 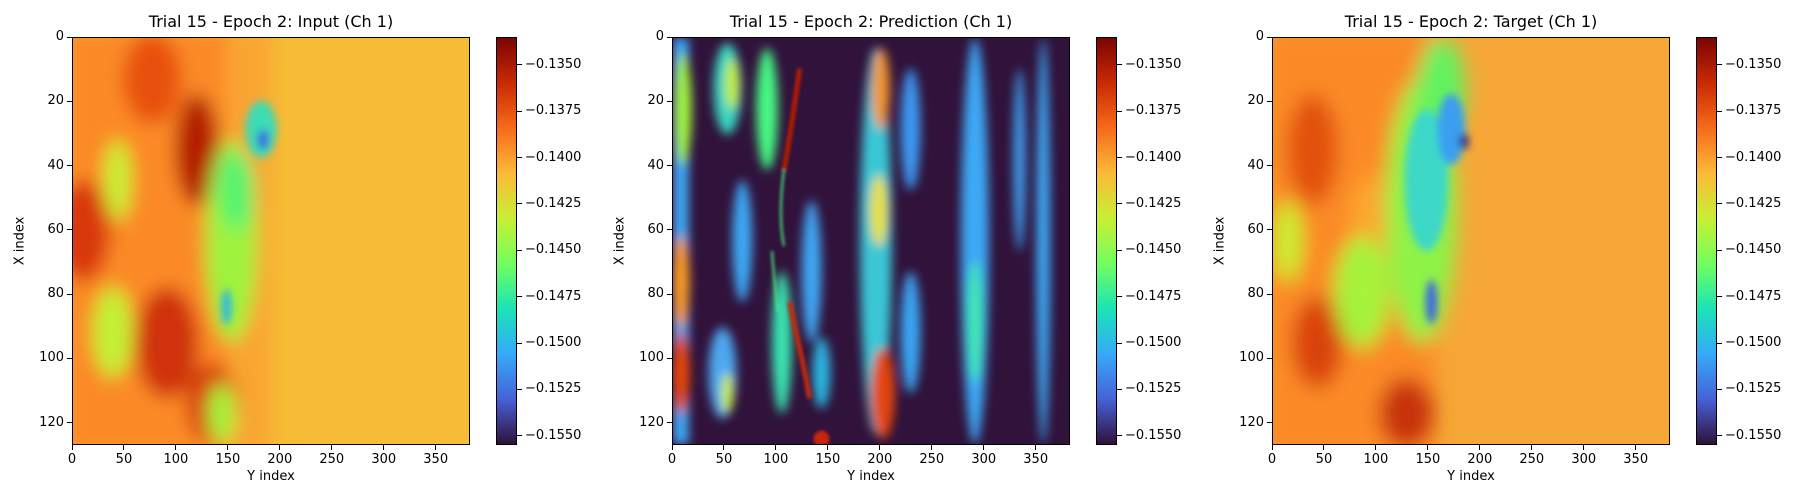 What do you see at coordinates (1255, 101) in the screenshot?
I see `y-tick-label: 20` at bounding box center [1255, 101].